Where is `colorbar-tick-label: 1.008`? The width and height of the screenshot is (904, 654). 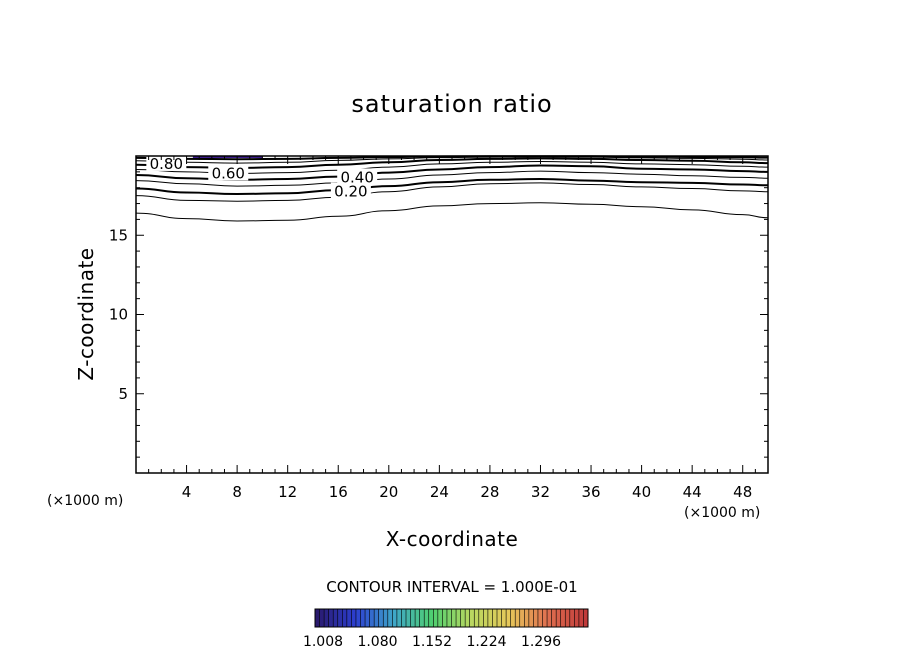 colorbar-tick-label: 1.008 is located at coordinates (323, 642).